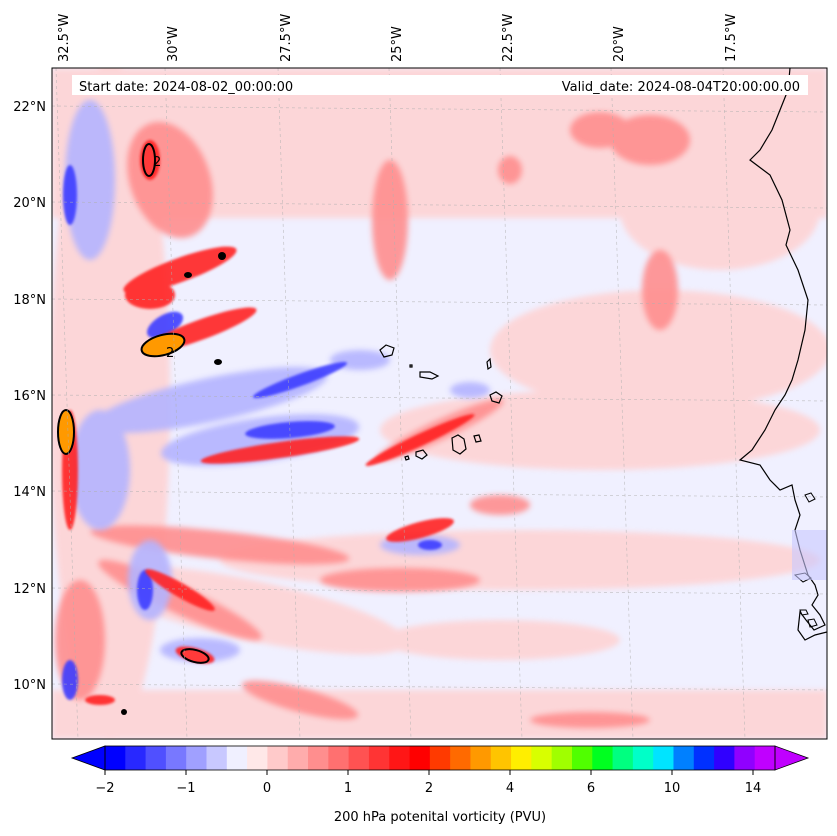 This screenshot has height=836, width=837. Describe the element at coordinates (591, 788) in the screenshot. I see `colorbar-tick-label: 6` at that location.